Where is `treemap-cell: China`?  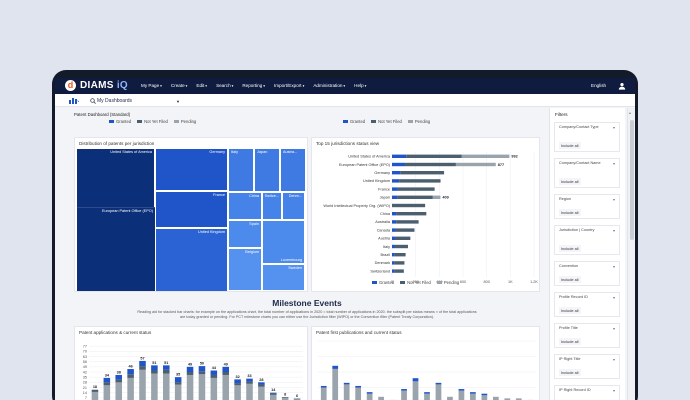 treemap-cell: China is located at coordinates (245, 206).